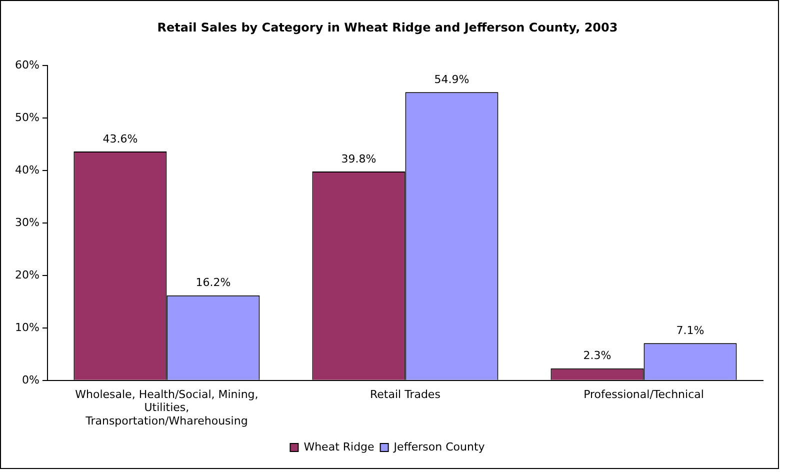 The image size is (785, 472). I want to click on legend-label: Jefferson County, so click(439, 447).